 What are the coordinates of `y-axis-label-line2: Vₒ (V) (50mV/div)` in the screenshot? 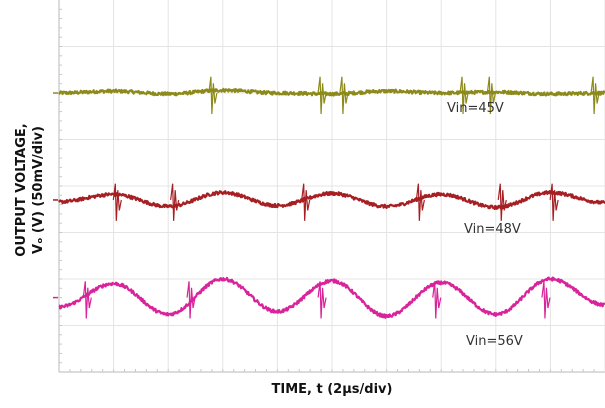 It's located at (38, 190).